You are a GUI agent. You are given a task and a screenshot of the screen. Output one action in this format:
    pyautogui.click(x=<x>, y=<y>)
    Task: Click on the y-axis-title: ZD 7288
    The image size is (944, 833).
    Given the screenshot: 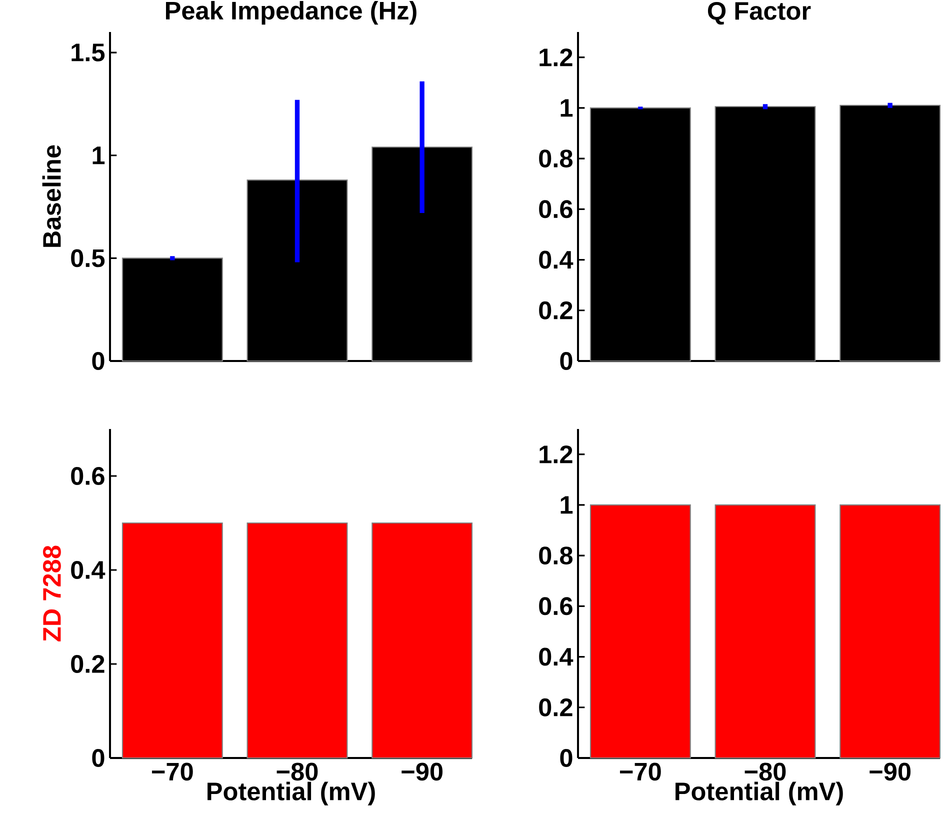 What is the action you would take?
    pyautogui.click(x=51, y=594)
    